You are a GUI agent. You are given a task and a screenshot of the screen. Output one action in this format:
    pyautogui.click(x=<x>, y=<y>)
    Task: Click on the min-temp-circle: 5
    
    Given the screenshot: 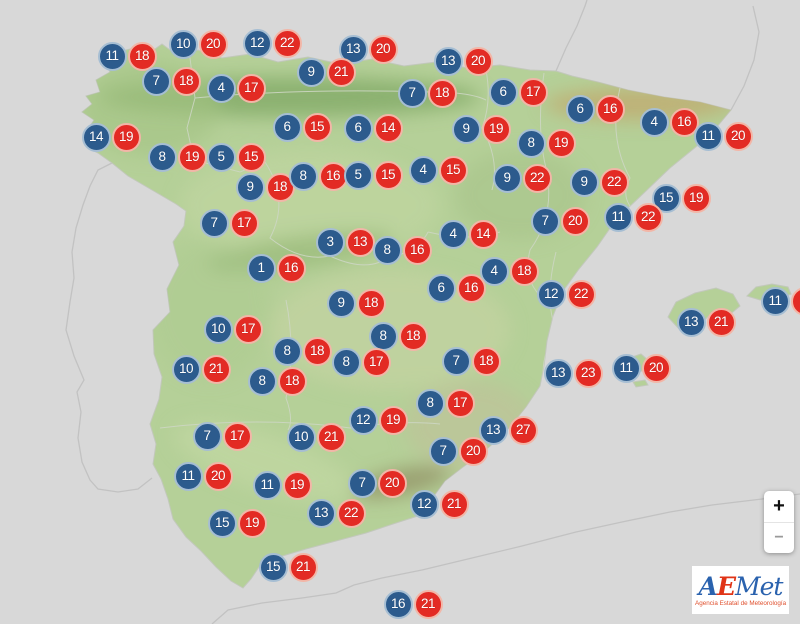 What is the action you would take?
    pyautogui.click(x=358, y=175)
    